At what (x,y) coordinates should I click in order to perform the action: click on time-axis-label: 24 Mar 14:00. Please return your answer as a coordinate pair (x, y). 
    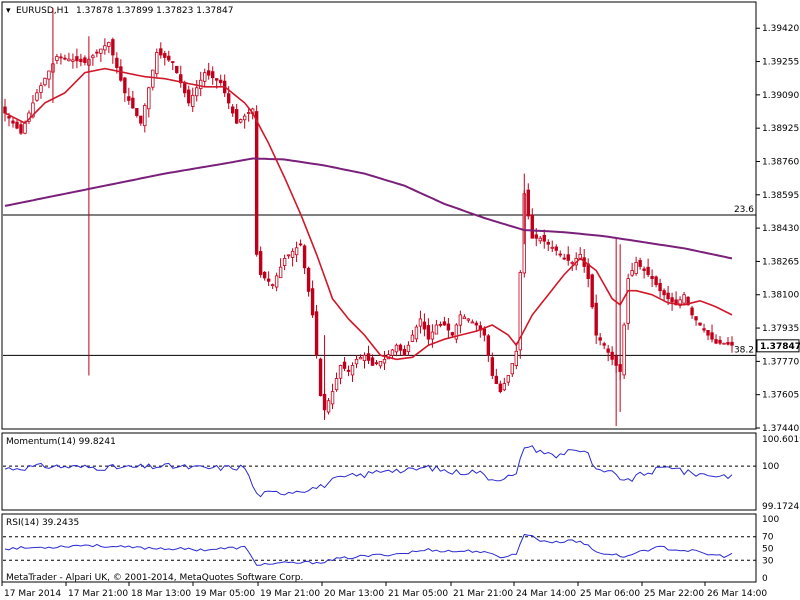
    Looking at the image, I should click on (546, 594).